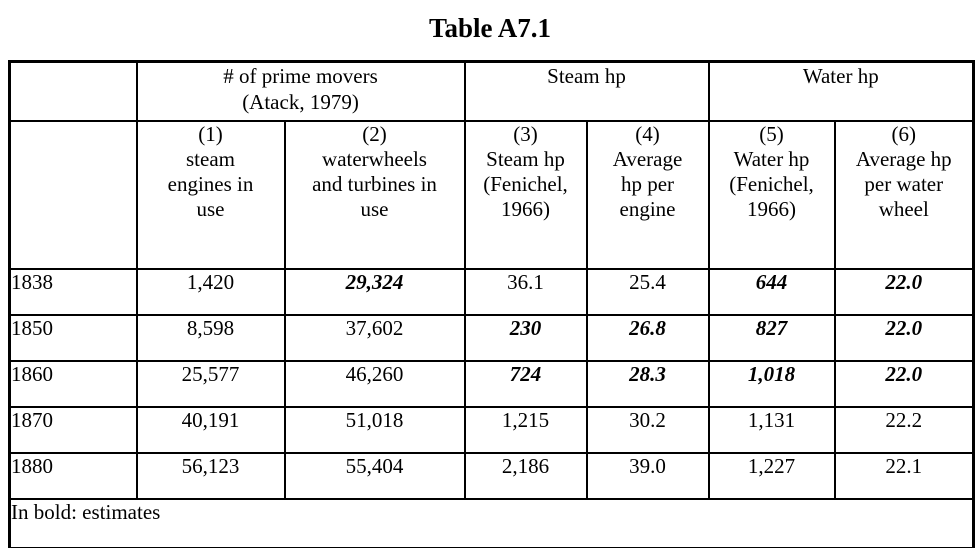 Image resolution: width=980 pixels, height=548 pixels. I want to click on data-cell: 29,324, so click(374, 292).